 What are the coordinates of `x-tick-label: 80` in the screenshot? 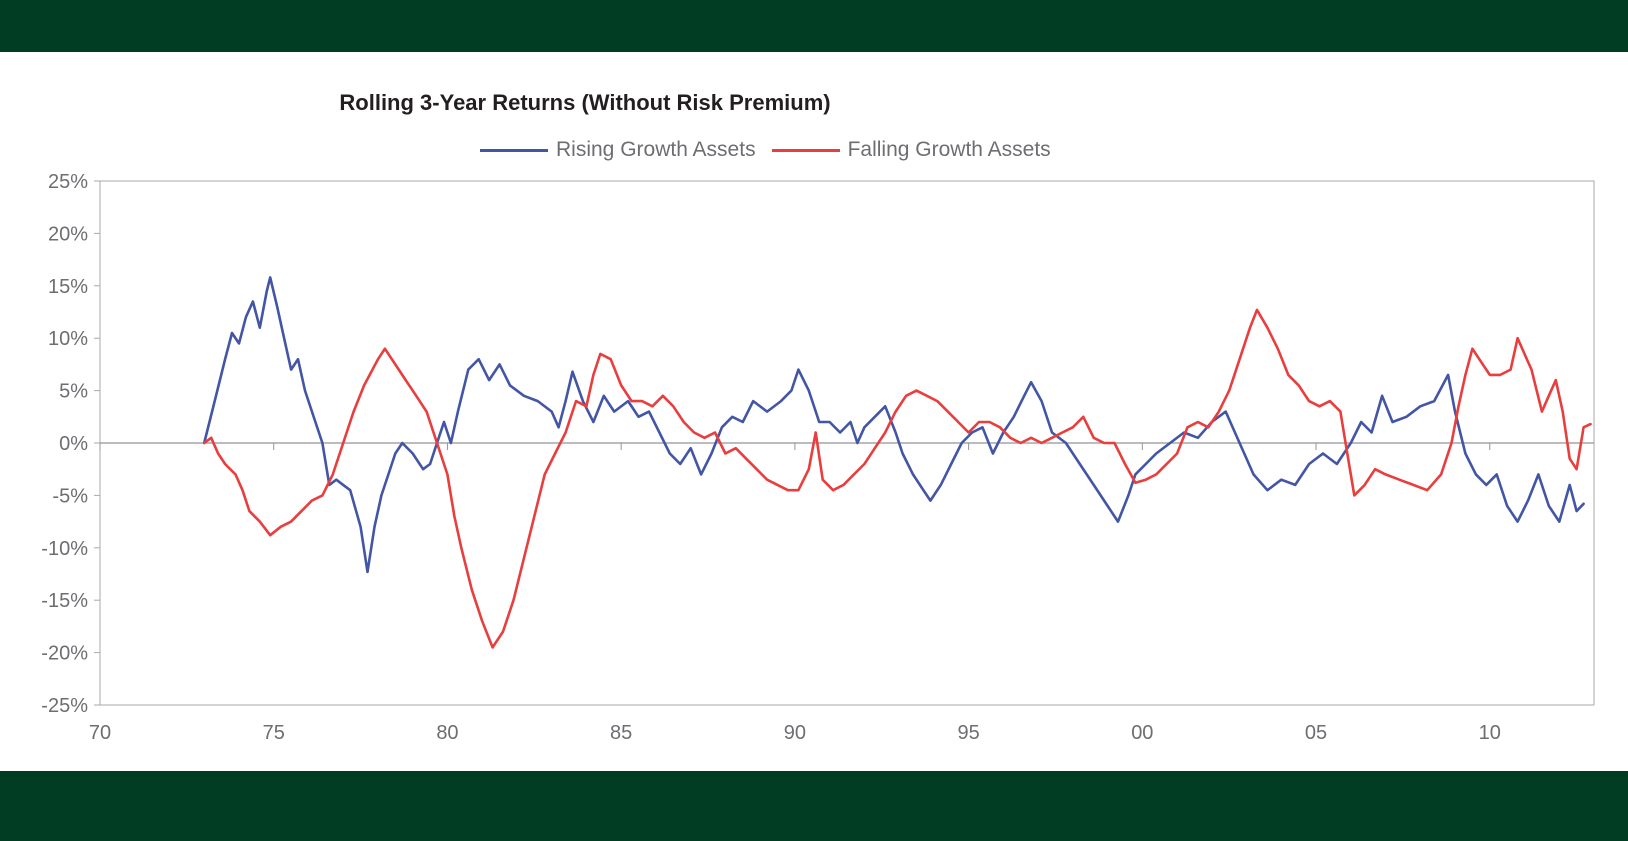 It's located at (447, 733).